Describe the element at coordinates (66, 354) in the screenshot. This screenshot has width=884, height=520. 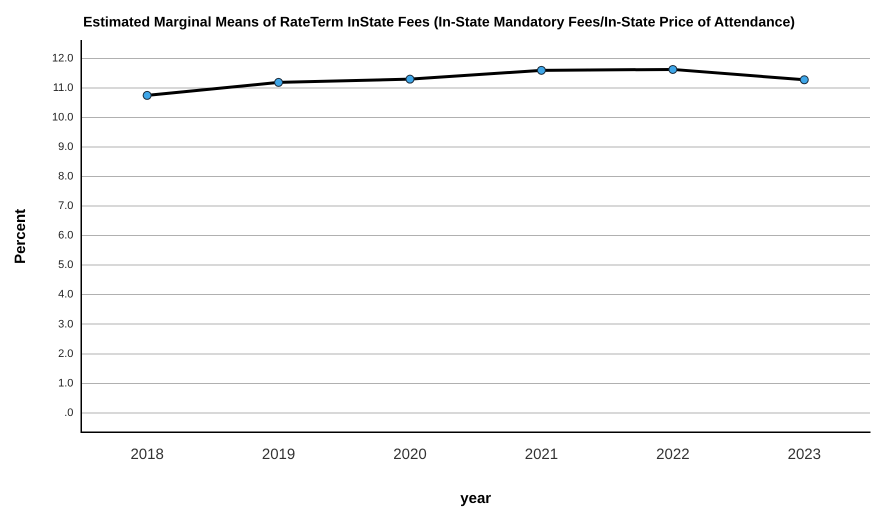
I see `y-tick-label: 2.0` at that location.